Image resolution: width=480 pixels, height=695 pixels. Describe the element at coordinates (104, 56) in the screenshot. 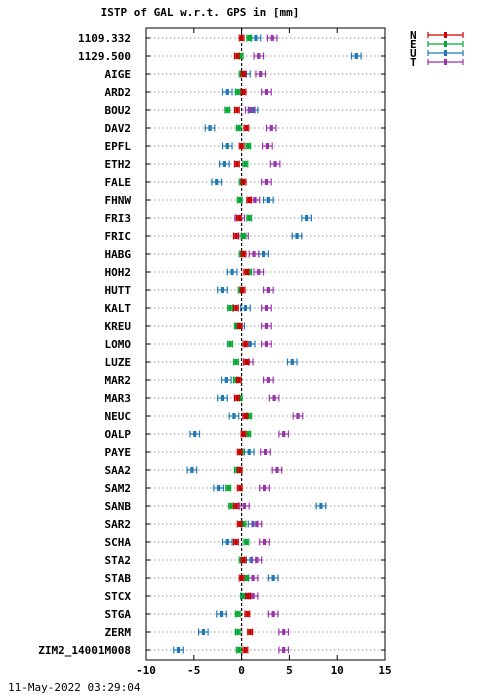

I see `category-label: 1129.500` at that location.